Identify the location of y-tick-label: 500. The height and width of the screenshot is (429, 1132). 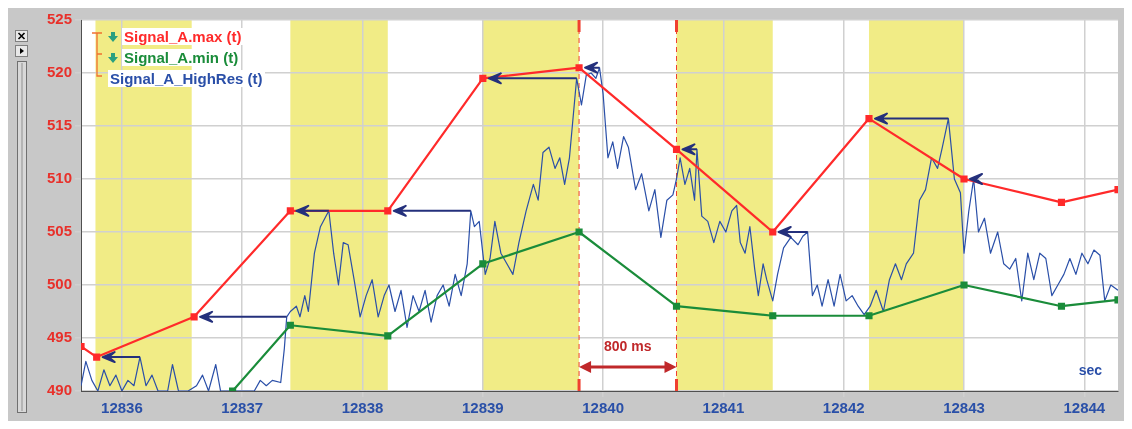
(60, 284).